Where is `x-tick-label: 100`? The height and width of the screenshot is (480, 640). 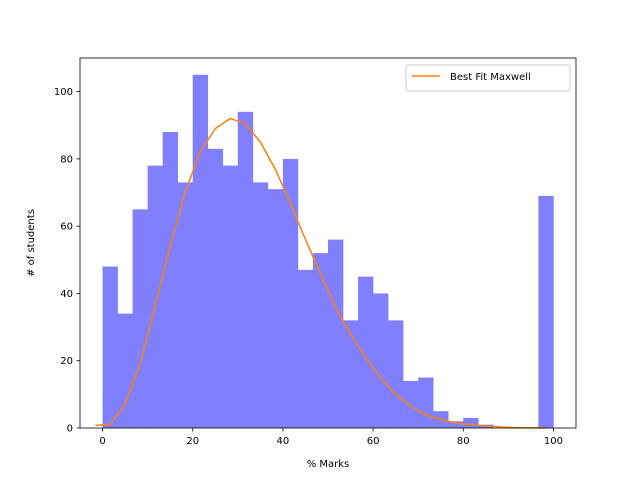
x-tick-label: 100 is located at coordinates (553, 441).